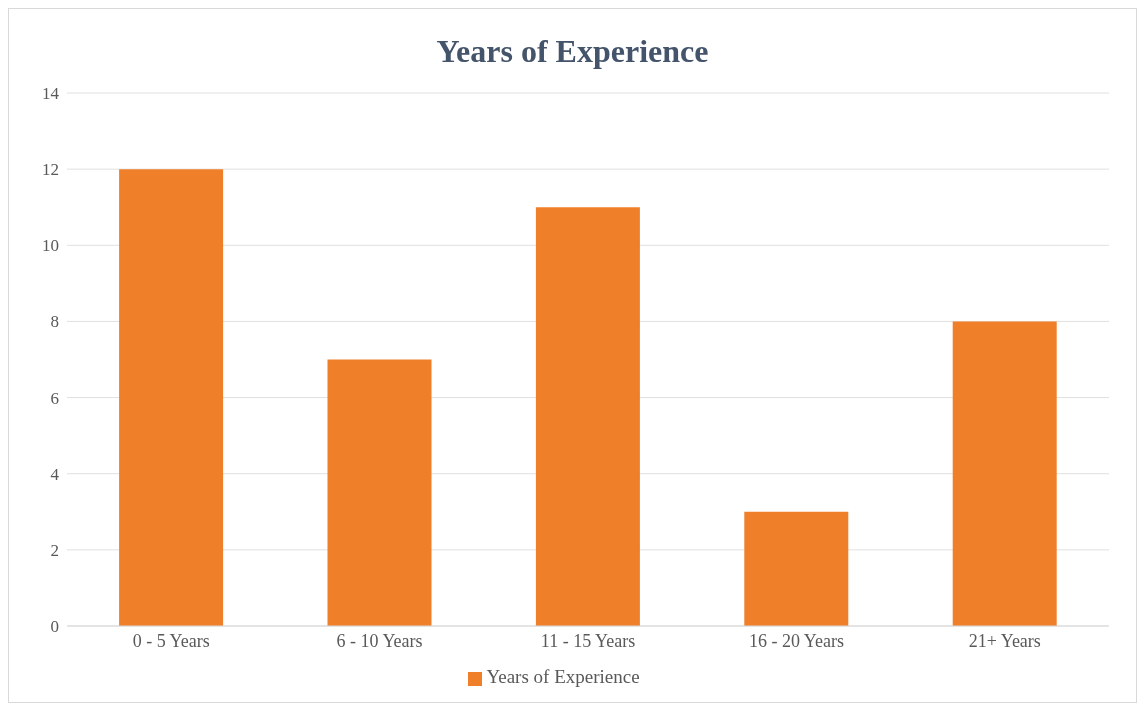 This screenshot has height=709, width=1143. What do you see at coordinates (379, 640) in the screenshot?
I see `x-tick-label: 6 - 10 Years` at bounding box center [379, 640].